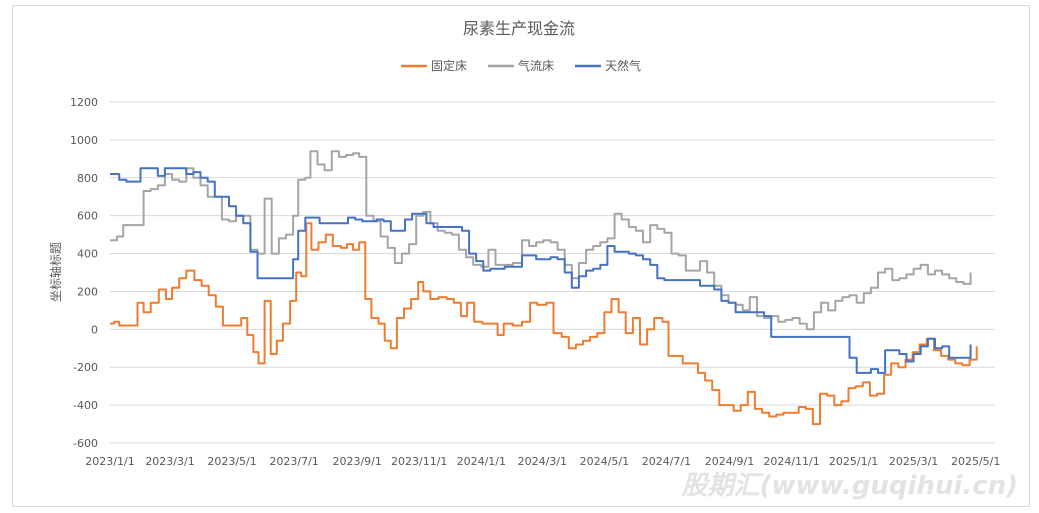 This screenshot has height=513, width=1039. I want to click on y-tick-label: 400, so click(87, 254).